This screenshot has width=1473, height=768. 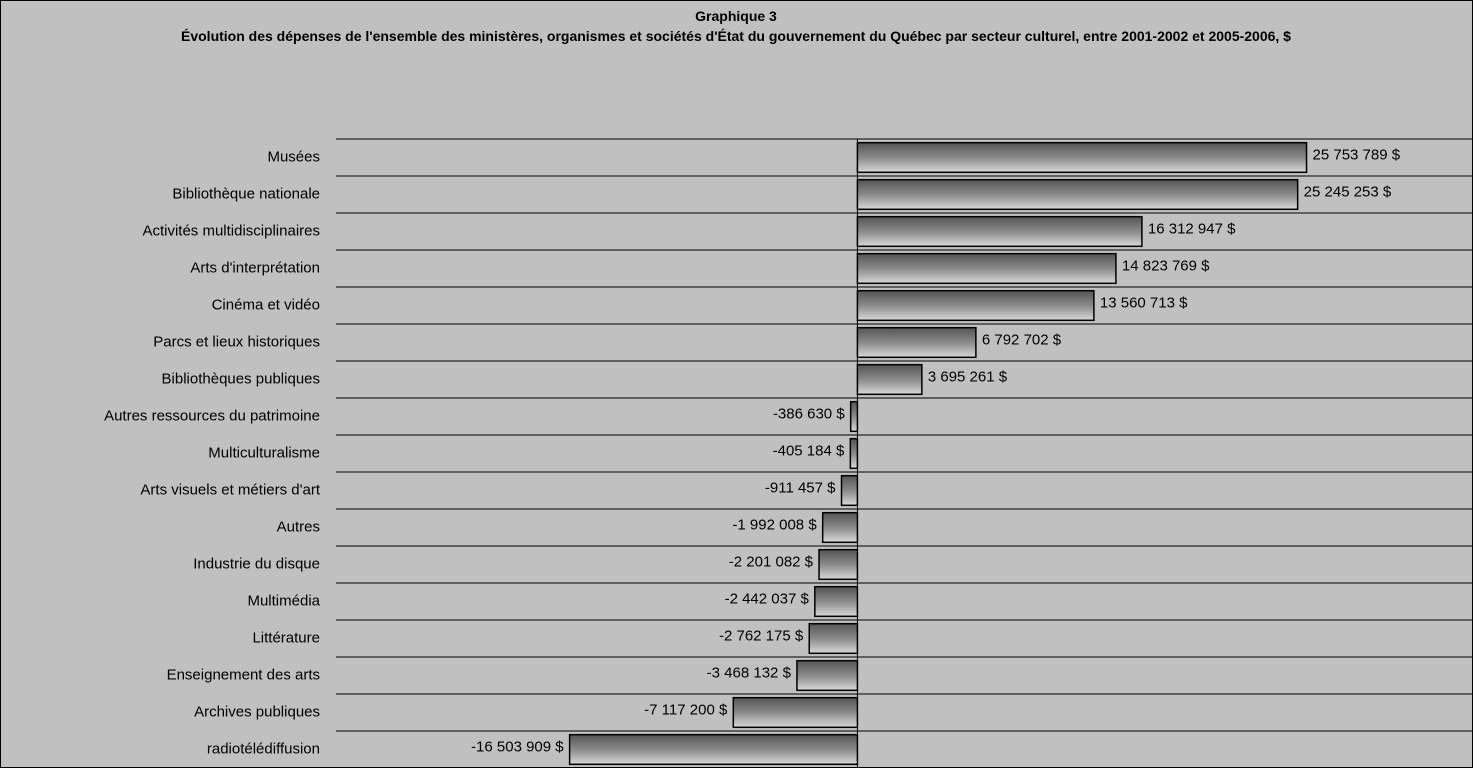 What do you see at coordinates (517, 746) in the screenshot?
I see `value-label: -16 503 909 $` at bounding box center [517, 746].